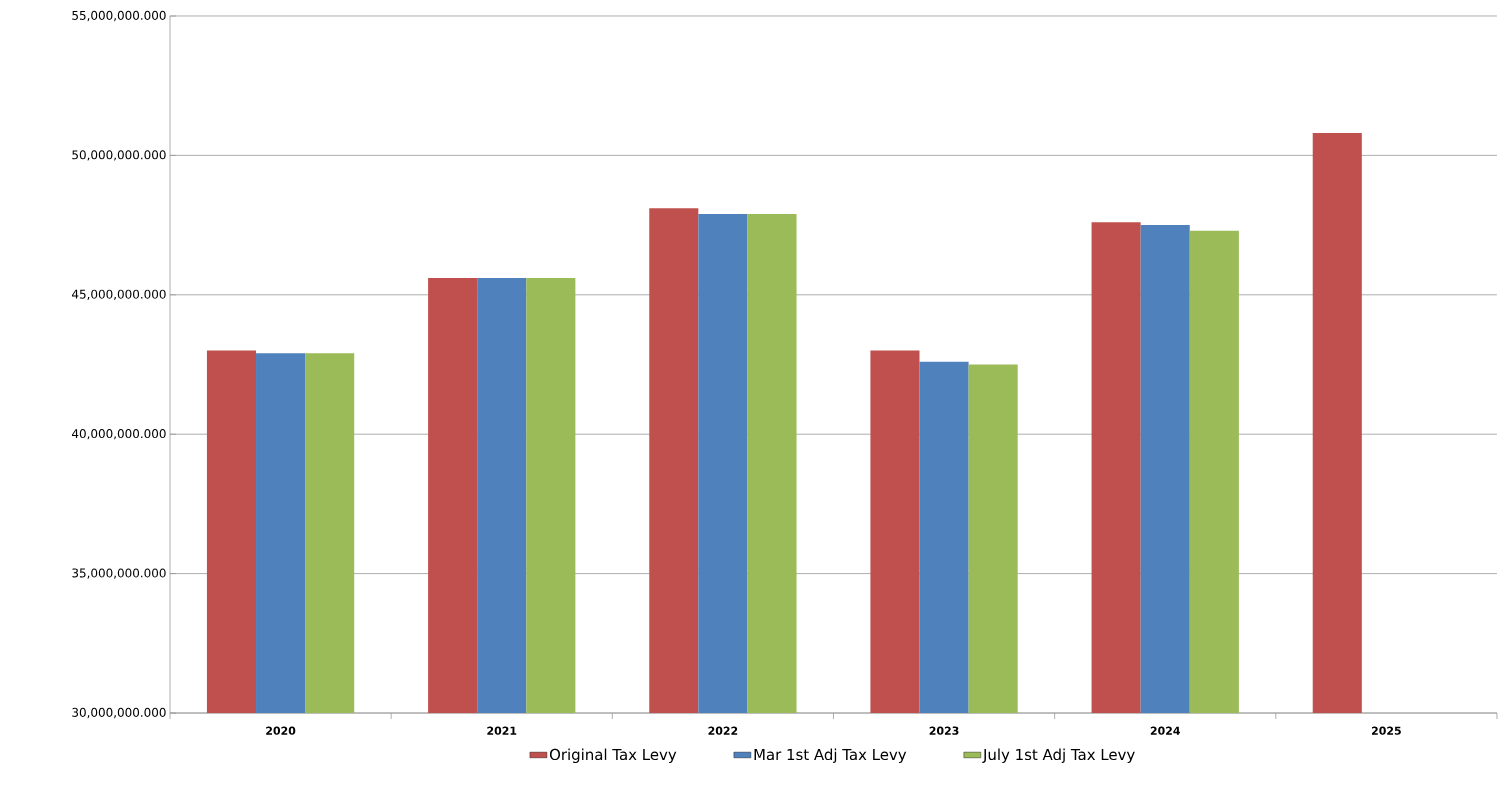  Describe the element at coordinates (119, 155) in the screenshot. I see `y-tick-label: 50,000,000.000` at that location.